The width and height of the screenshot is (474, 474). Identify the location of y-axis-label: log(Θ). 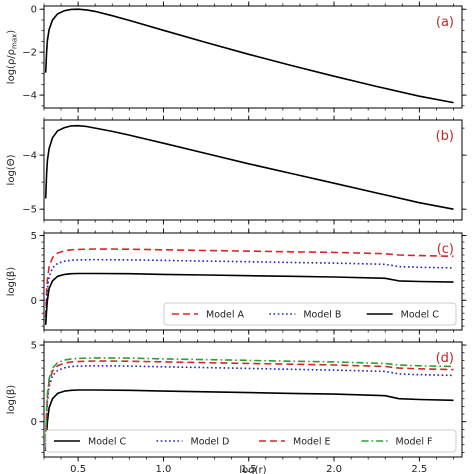
(11, 169).